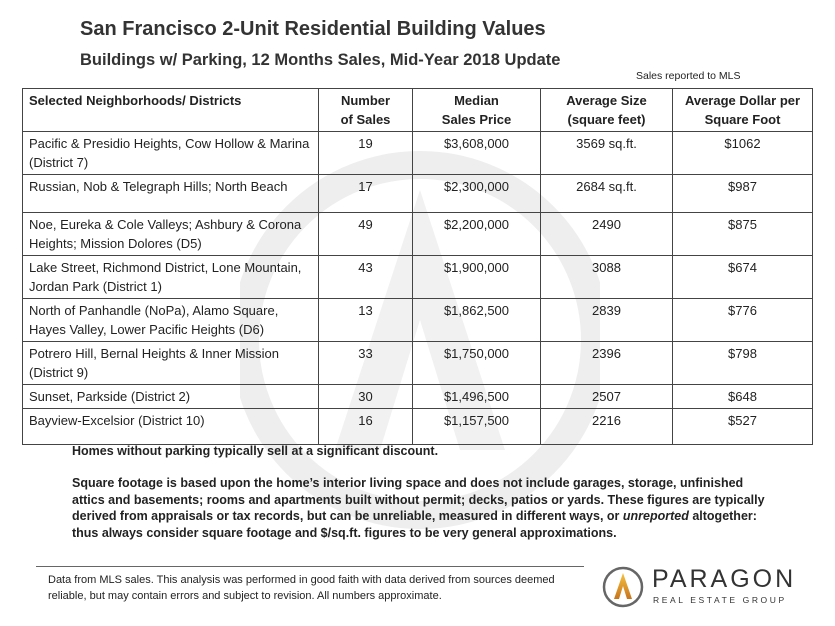 The width and height of the screenshot is (835, 626). Describe the element at coordinates (476, 110) in the screenshot. I see `column-header: Median Sales Price` at that location.